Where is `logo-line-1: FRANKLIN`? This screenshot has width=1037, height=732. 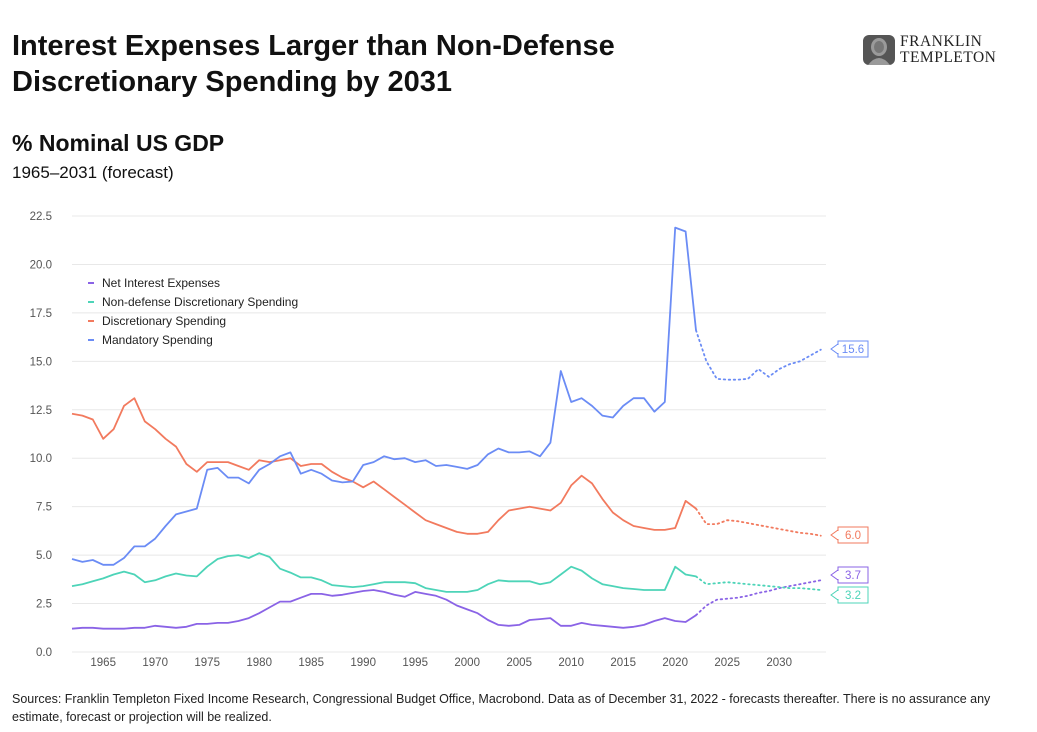 logo-line-1: FRANKLIN is located at coordinates (941, 41).